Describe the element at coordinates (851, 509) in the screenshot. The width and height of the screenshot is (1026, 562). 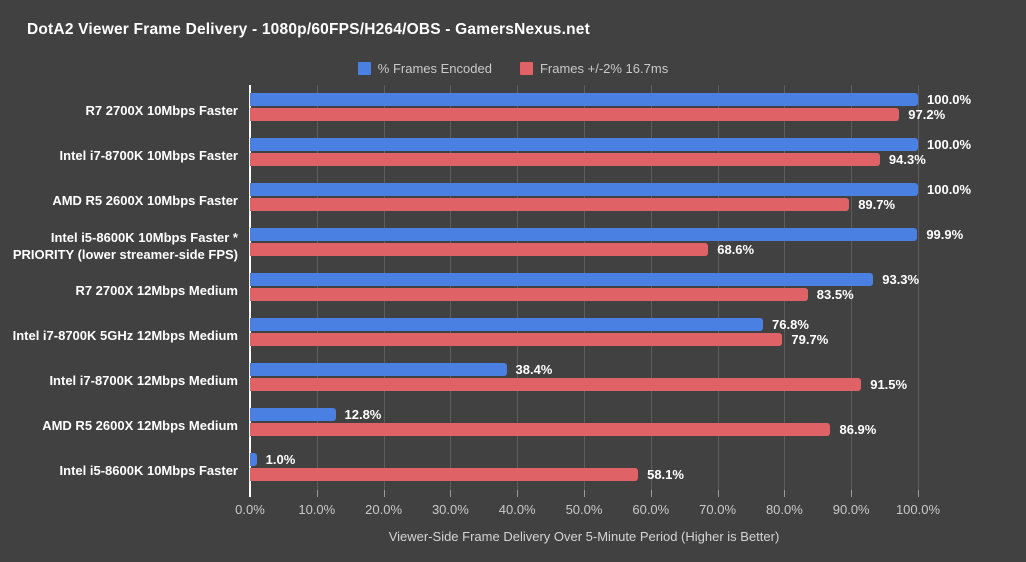
I see `x-tick-label: 90.0%` at that location.